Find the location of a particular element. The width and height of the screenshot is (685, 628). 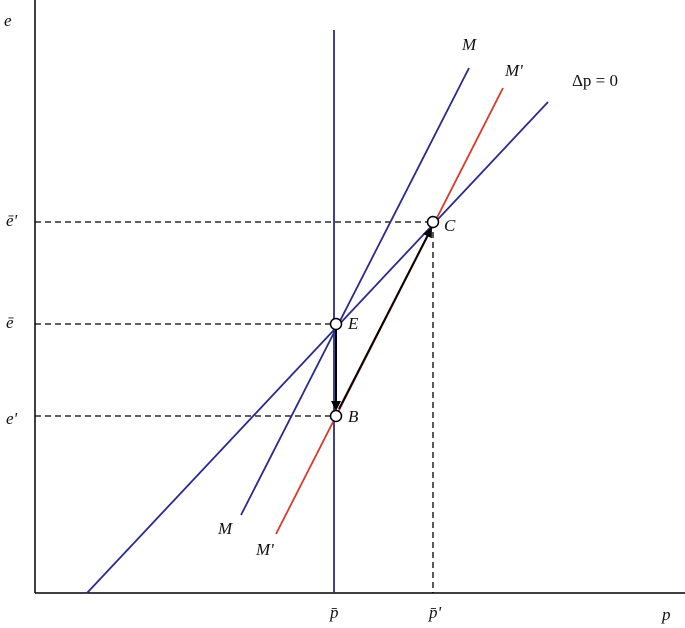

curve-label: Δp = 0 is located at coordinates (595, 80).